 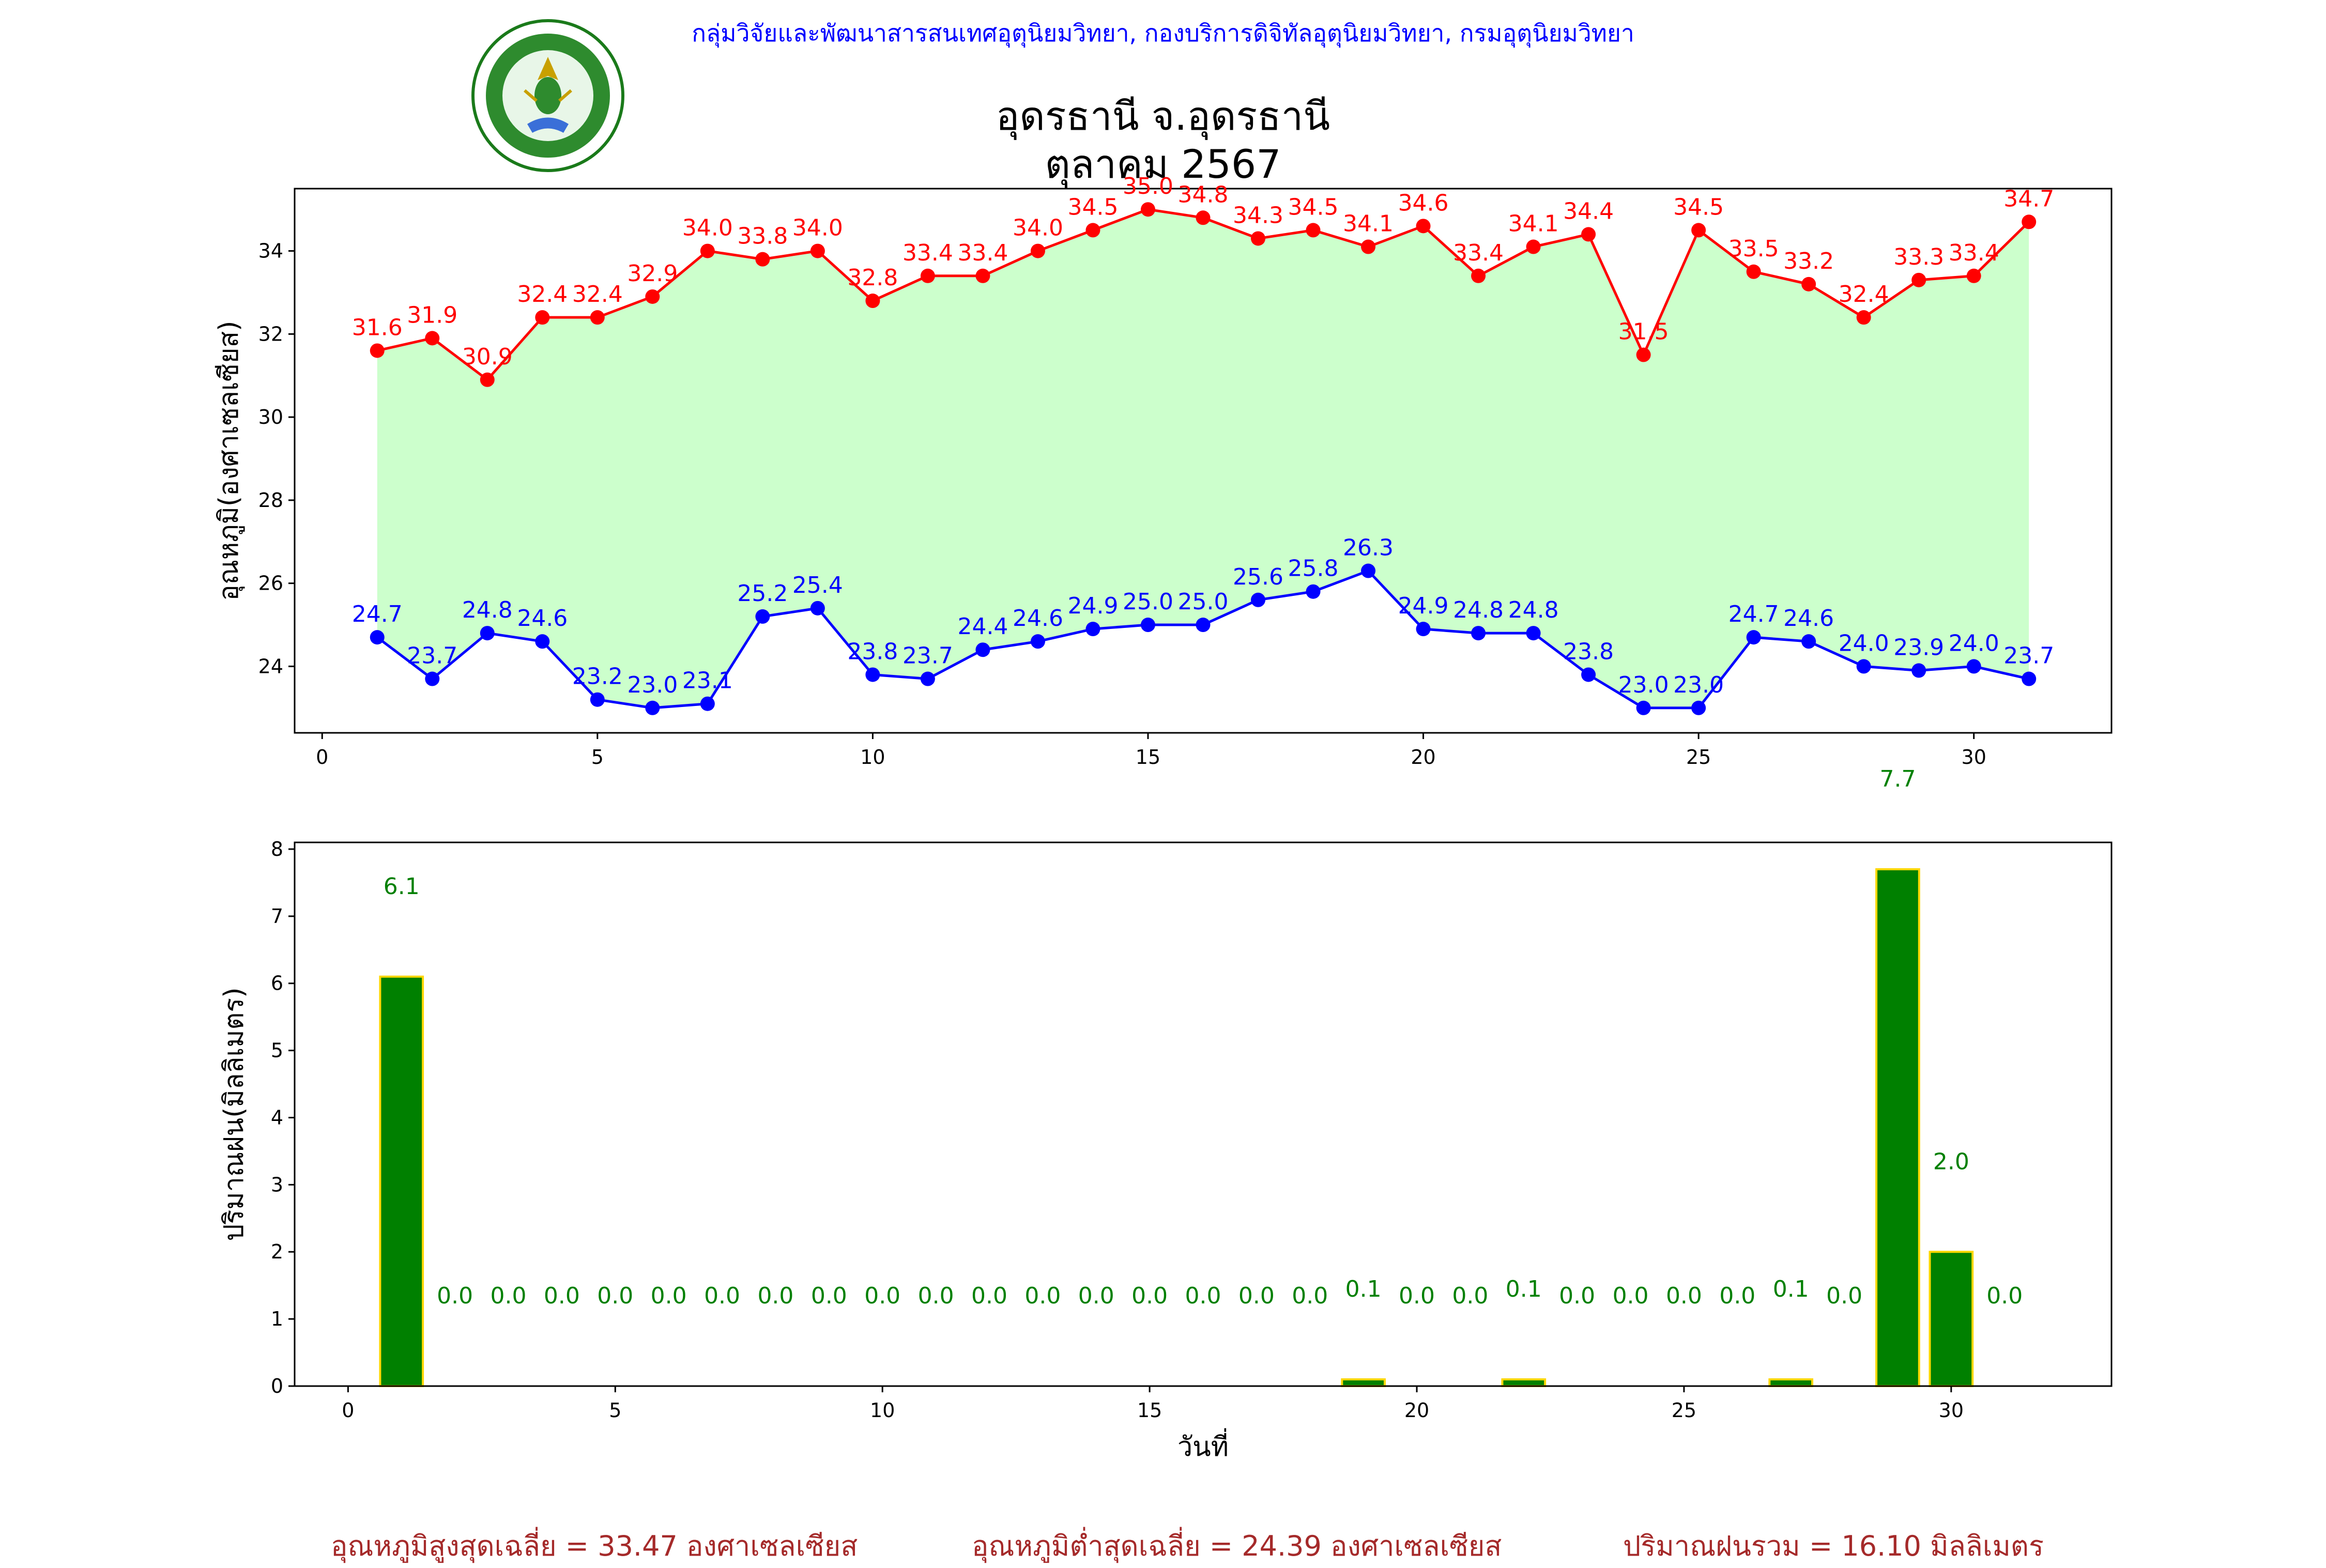 I want to click on temp-y-tick-label: 24, so click(x=270, y=666).